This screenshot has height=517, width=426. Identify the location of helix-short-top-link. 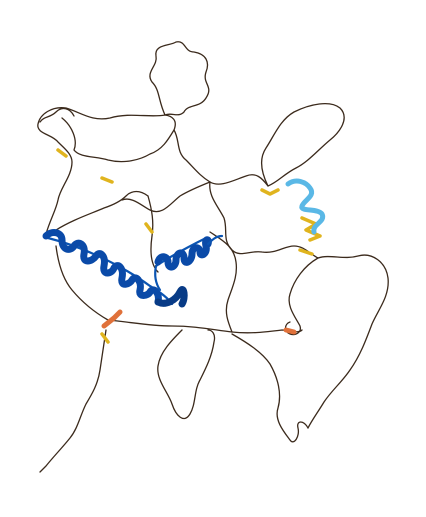
(215, 240).